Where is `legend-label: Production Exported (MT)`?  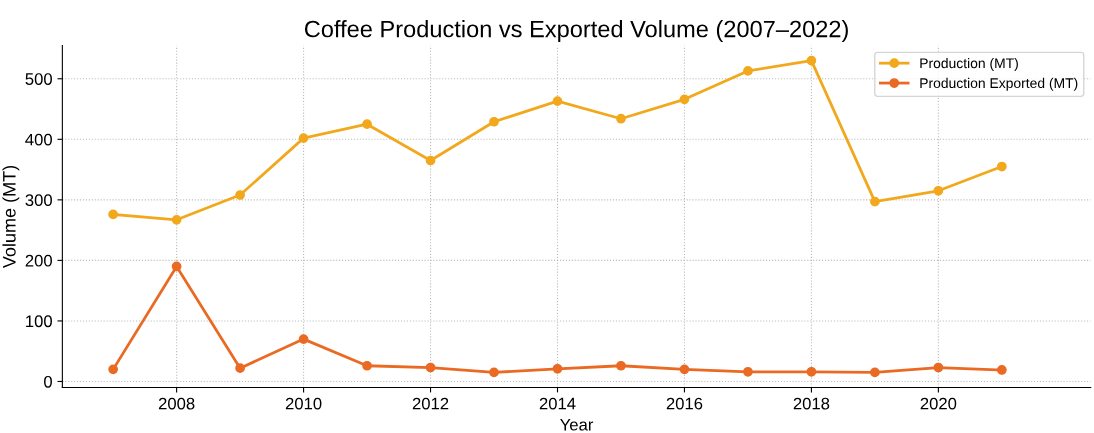
legend-label: Production Exported (MT) is located at coordinates (999, 84).